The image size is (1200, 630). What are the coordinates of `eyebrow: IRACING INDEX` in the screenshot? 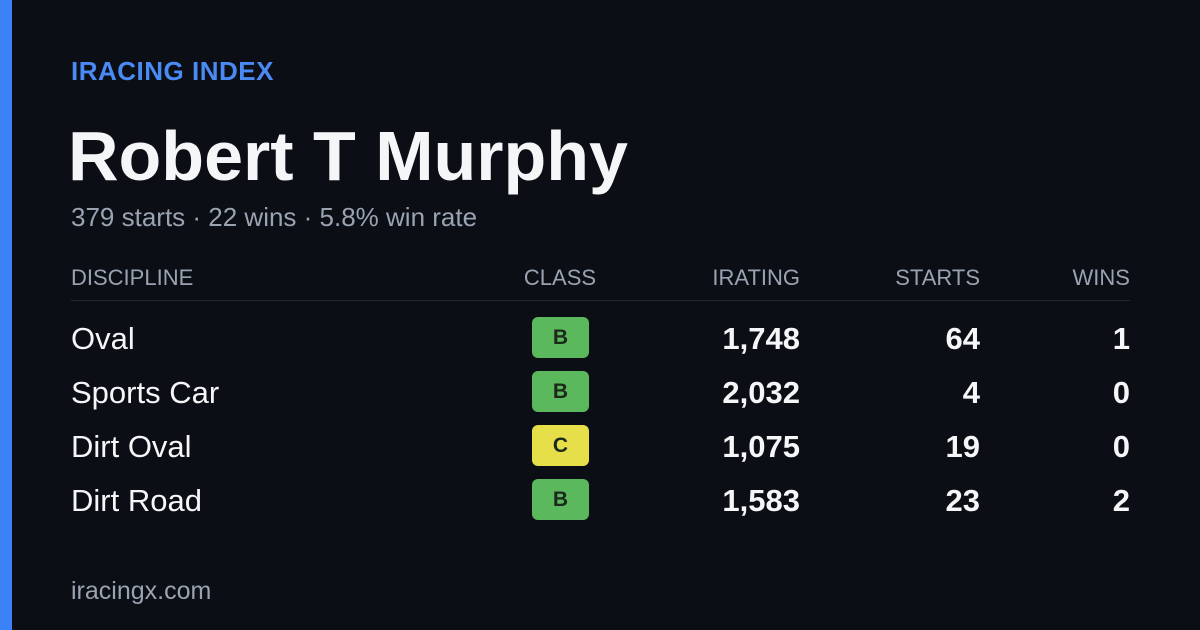 It's located at (172, 71).